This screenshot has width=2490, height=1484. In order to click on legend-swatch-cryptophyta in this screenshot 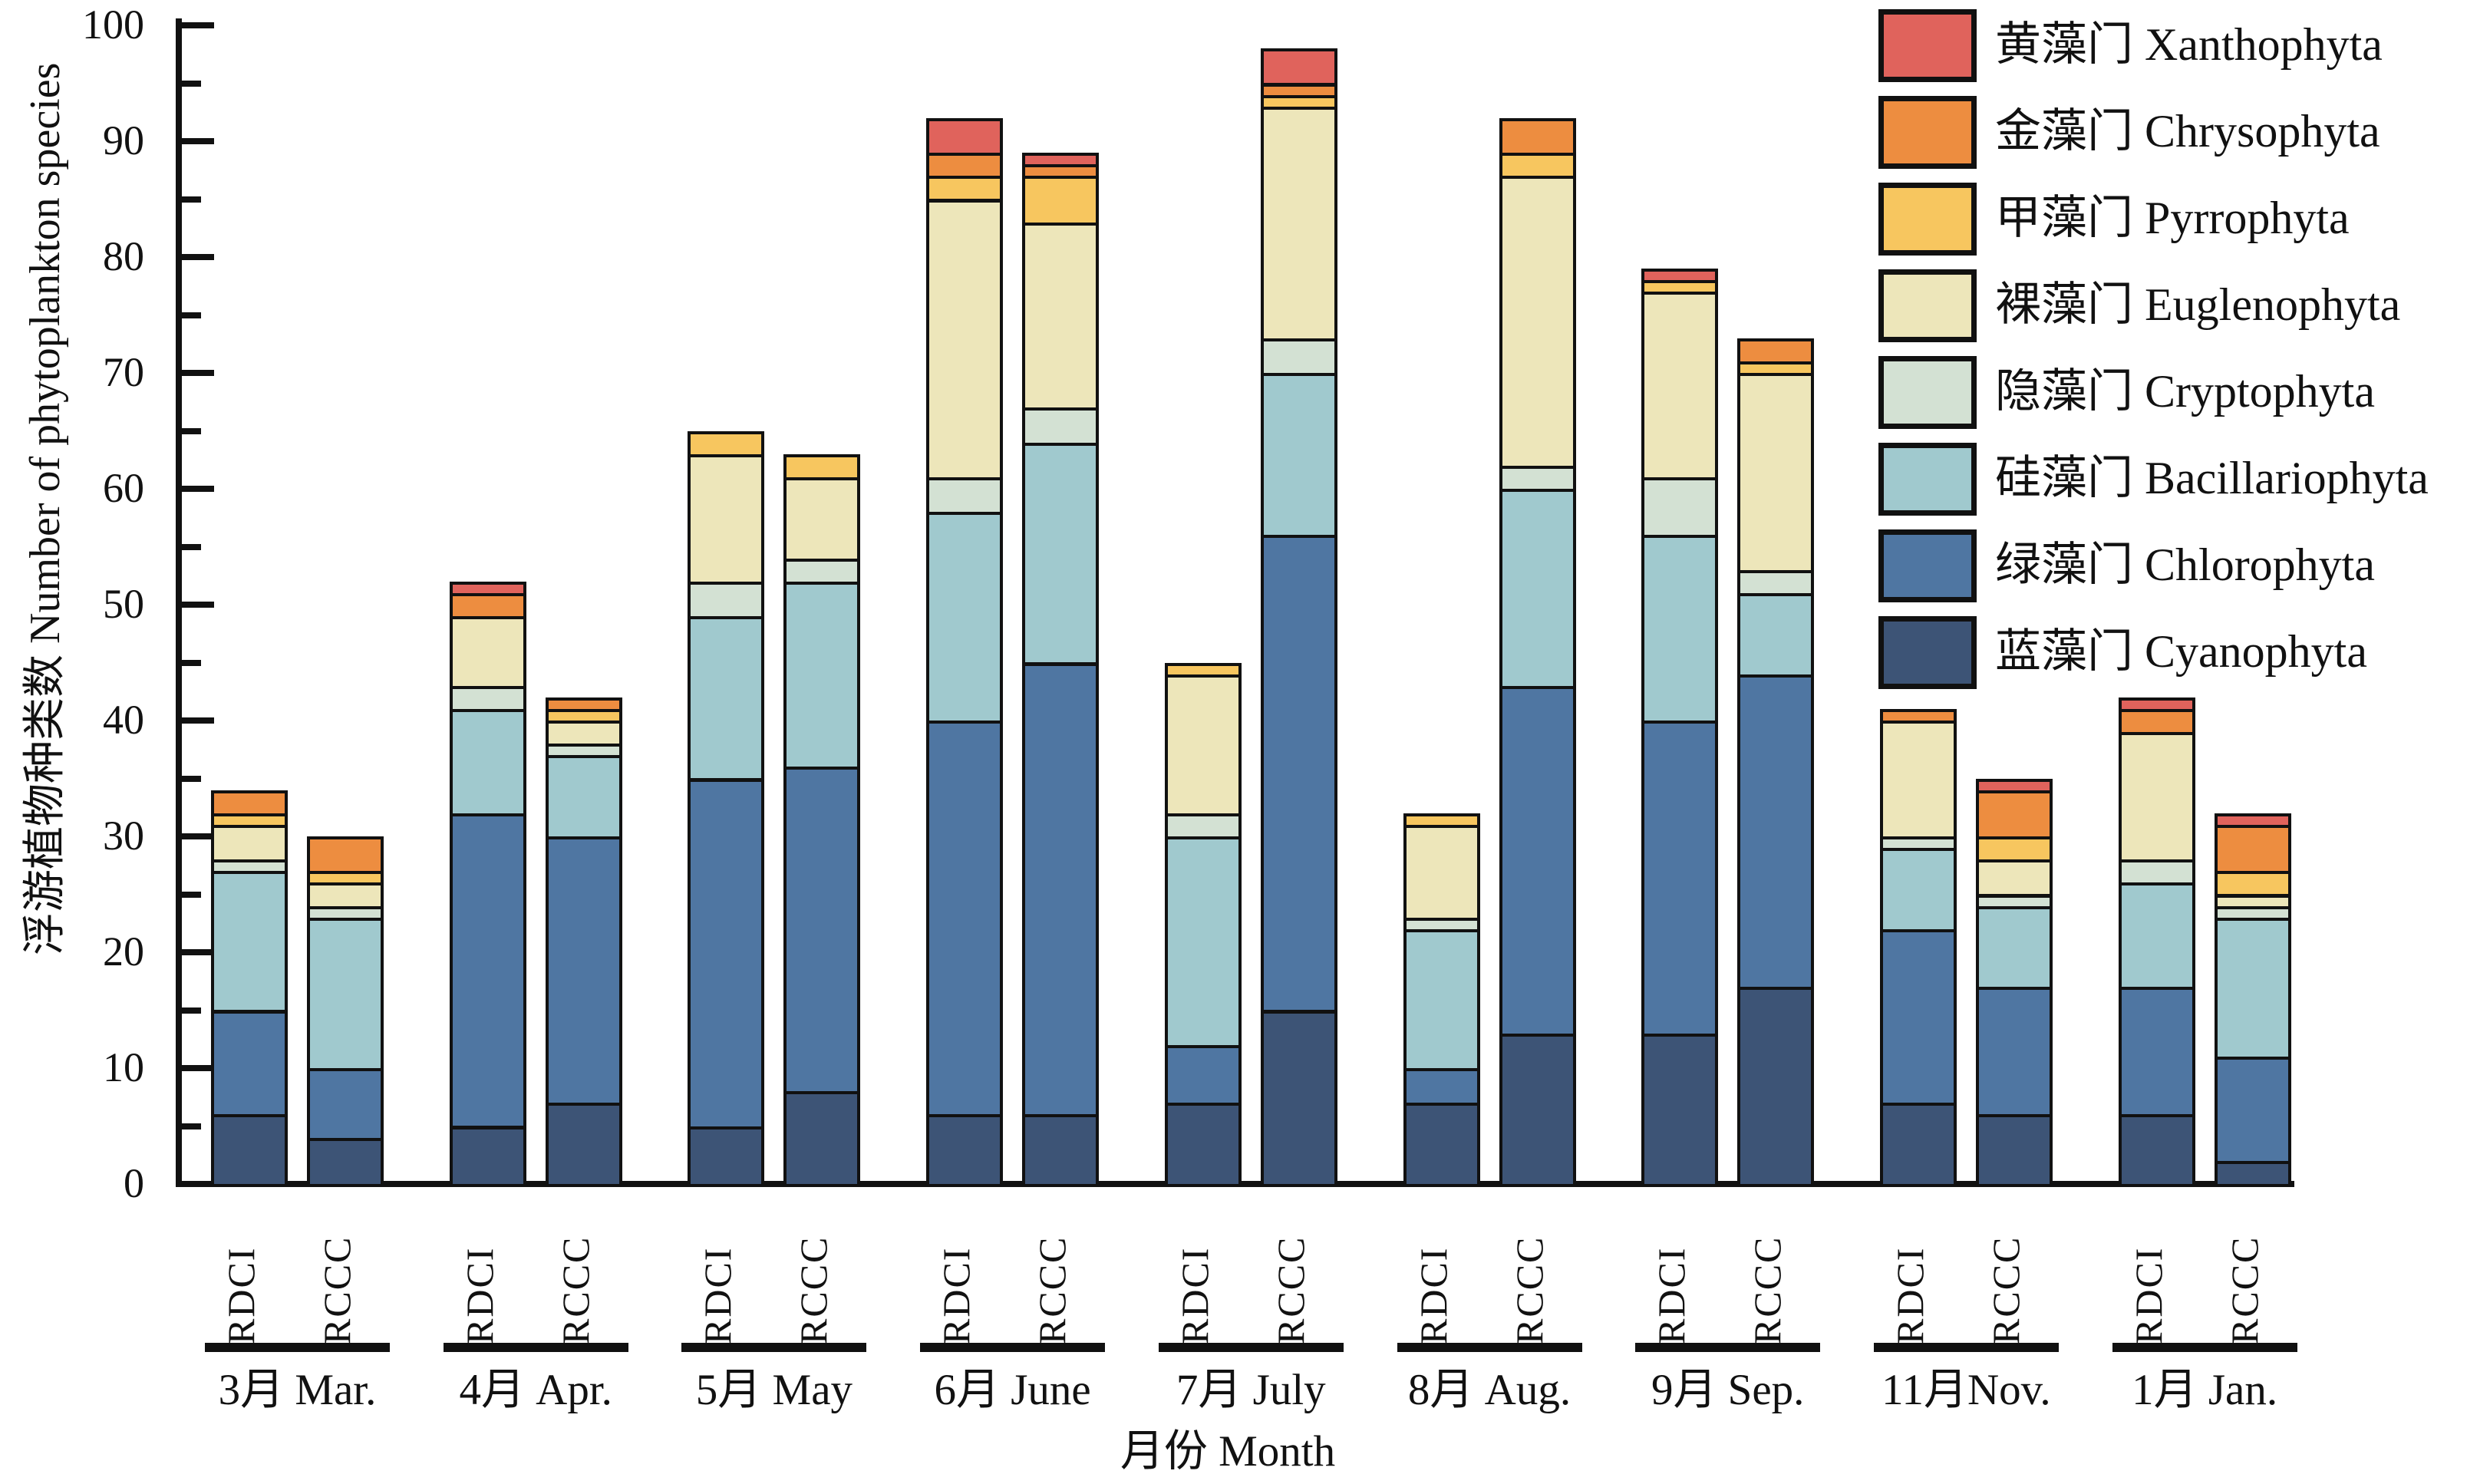, I will do `click(1927, 392)`.